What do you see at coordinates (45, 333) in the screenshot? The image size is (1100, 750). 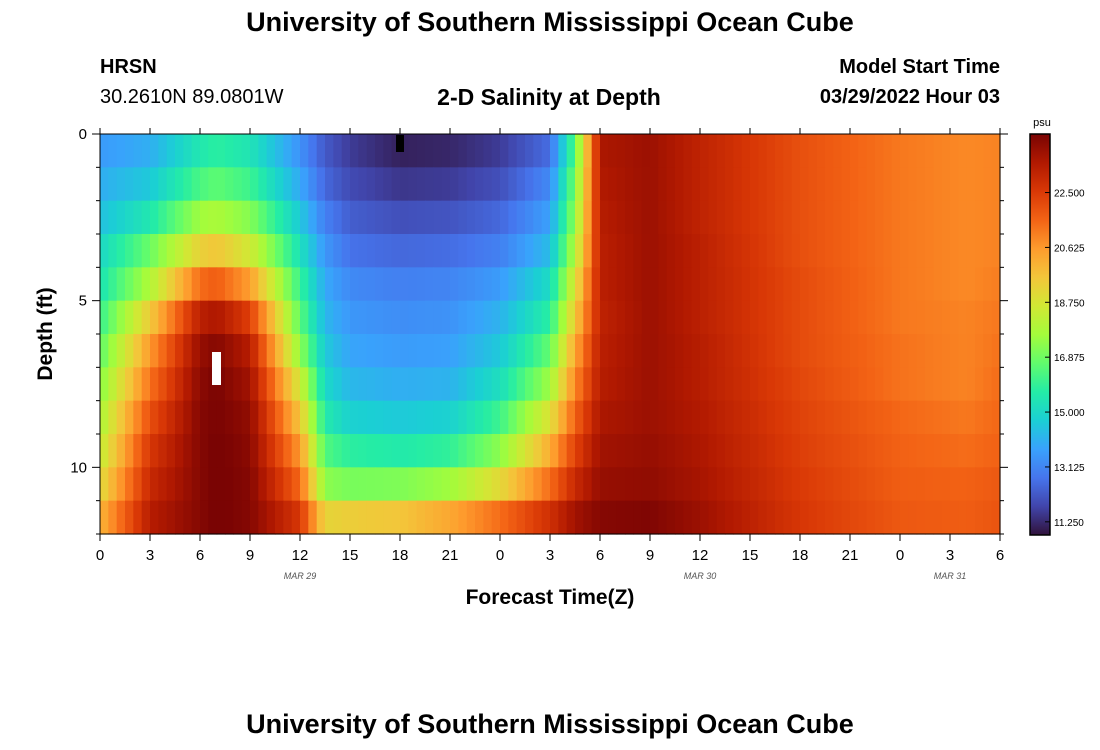 I see `y-axis-label: Depth (ft)` at bounding box center [45, 333].